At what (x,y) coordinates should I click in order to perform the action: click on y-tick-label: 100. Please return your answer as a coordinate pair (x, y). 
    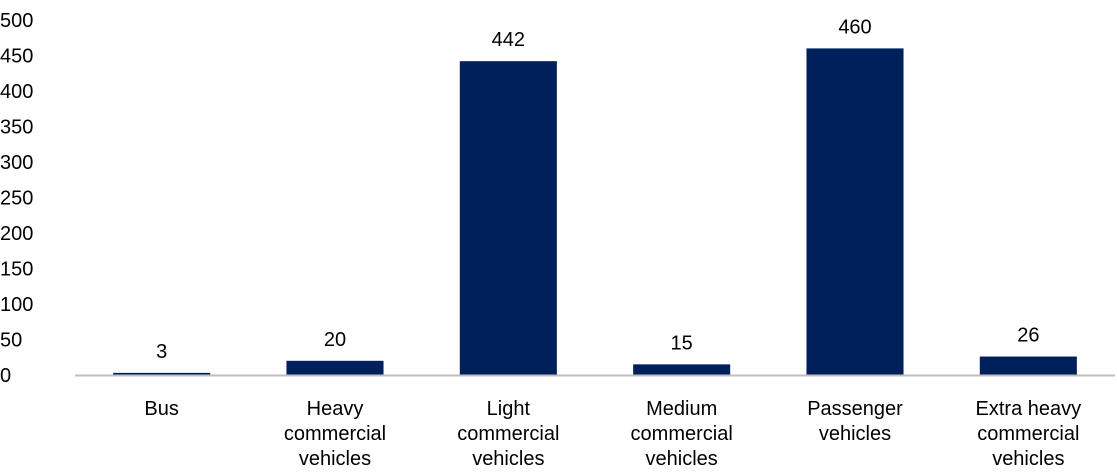
    Looking at the image, I should click on (16, 305).